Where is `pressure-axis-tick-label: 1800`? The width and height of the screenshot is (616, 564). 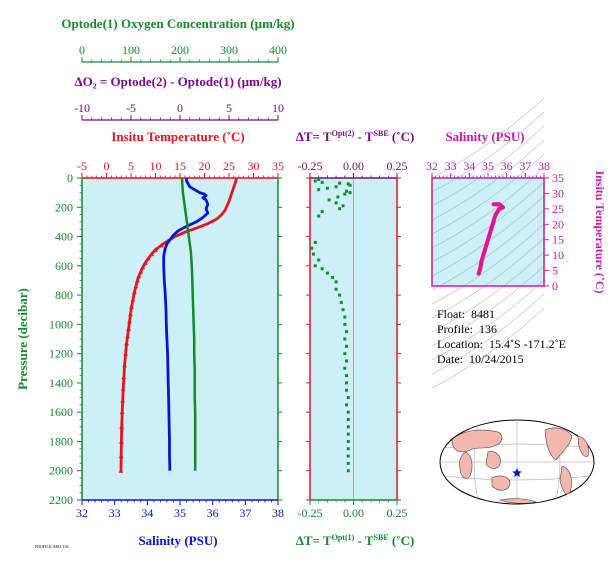
pressure-axis-tick-label: 1800 is located at coordinates (61, 441).